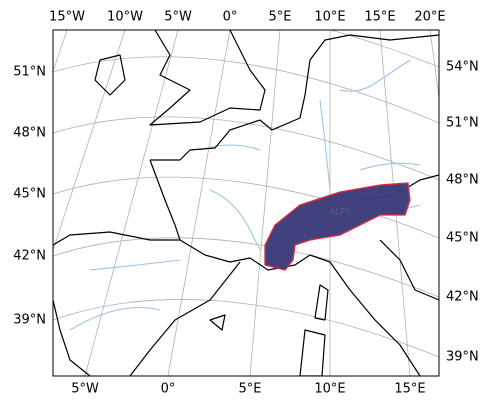 The image size is (491, 410). Describe the element at coordinates (340, 213) in the screenshot. I see `region-label: ALPS` at that location.